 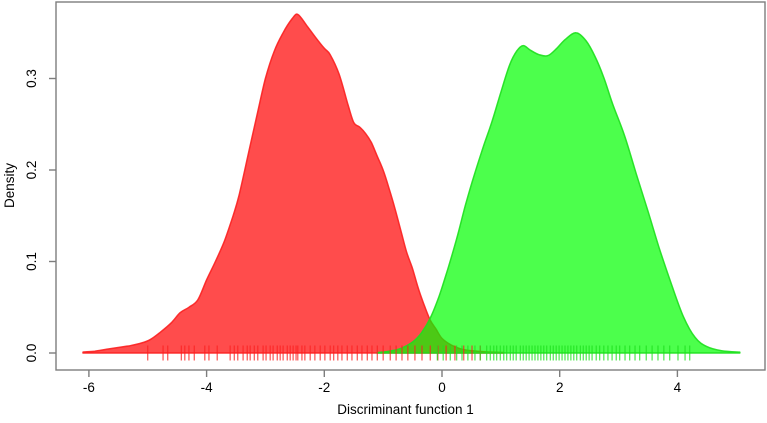 I want to click on x-axis-tick-label: 0, so click(x=442, y=387).